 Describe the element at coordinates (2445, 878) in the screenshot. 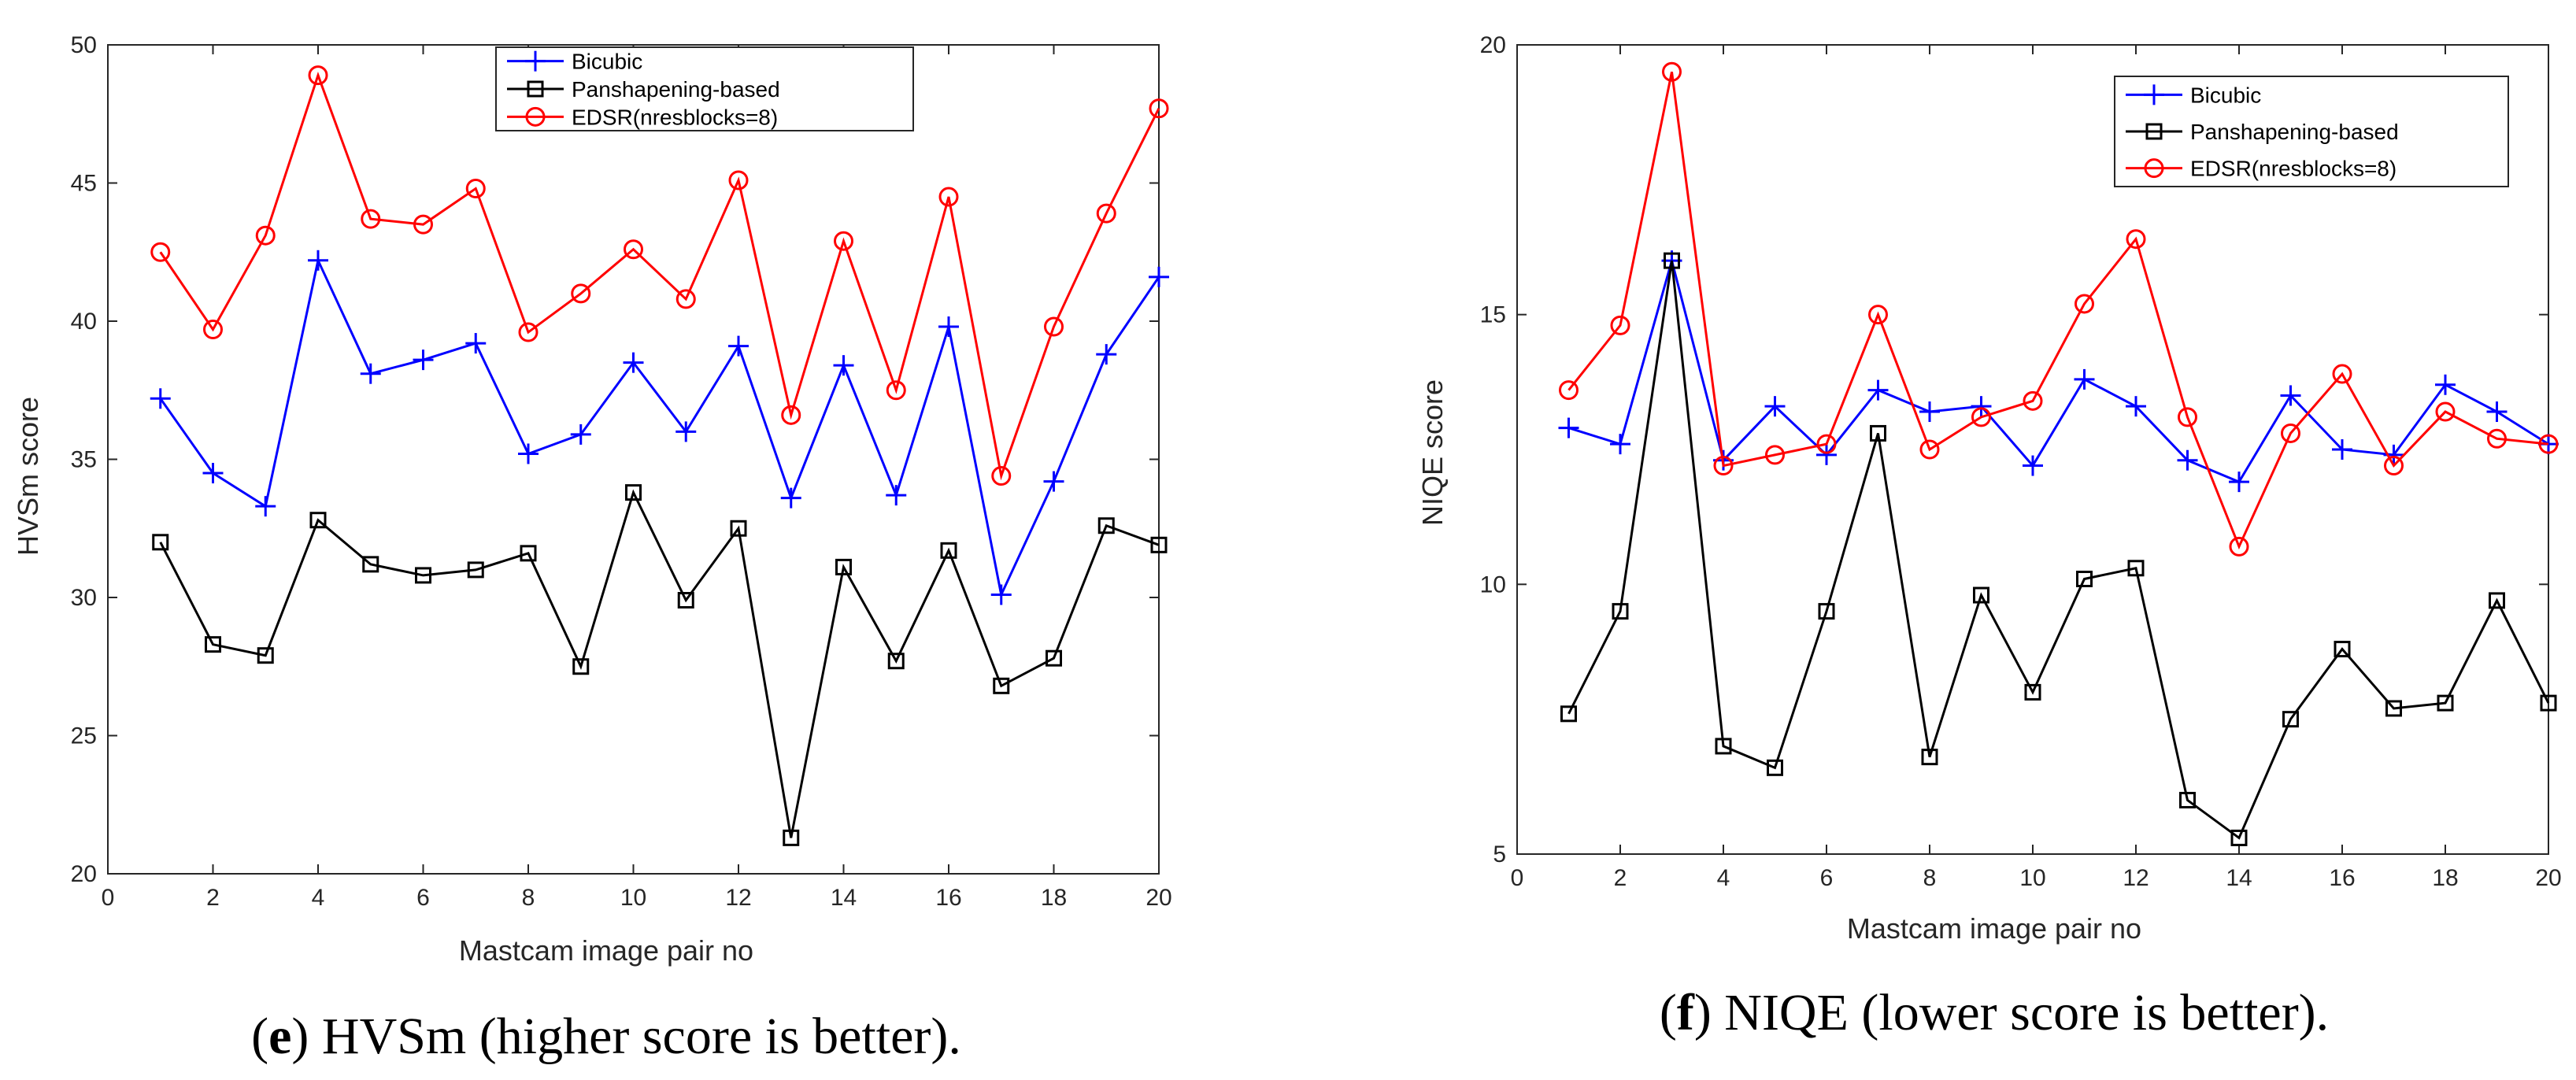

I see `x-tick-label: 18` at that location.